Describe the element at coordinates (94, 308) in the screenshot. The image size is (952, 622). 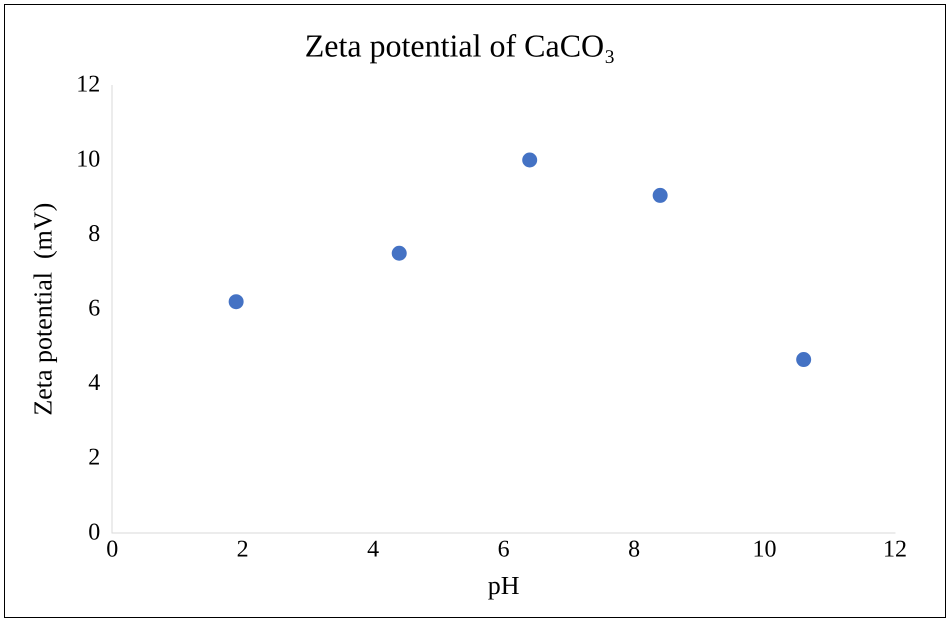
I see `y-tick-label: 6` at that location.